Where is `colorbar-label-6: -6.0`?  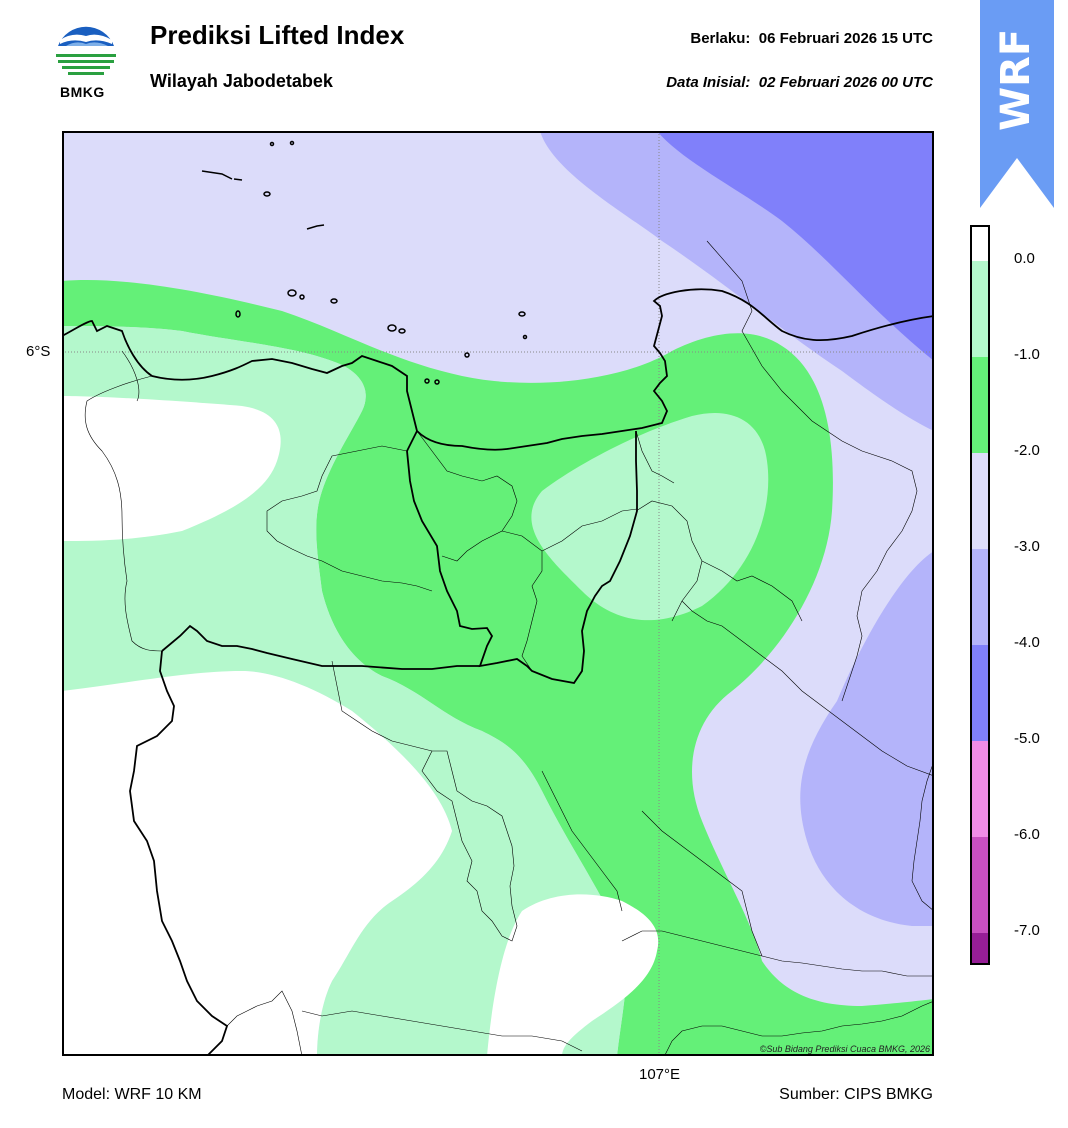
colorbar-label-6: -6.0 is located at coordinates (1027, 834).